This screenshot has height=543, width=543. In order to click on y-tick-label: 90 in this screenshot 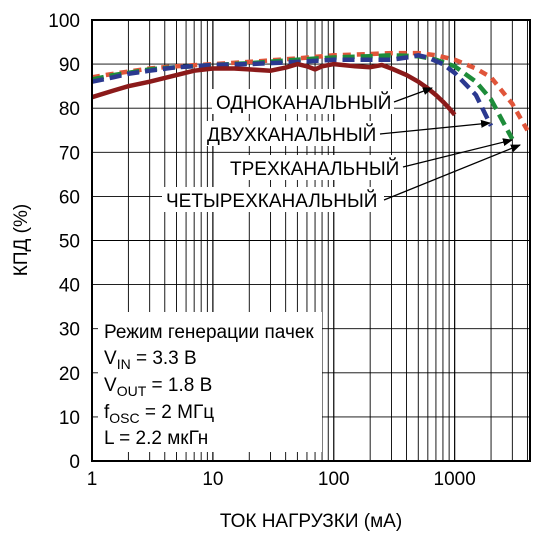, I will do `click(69, 65)`.